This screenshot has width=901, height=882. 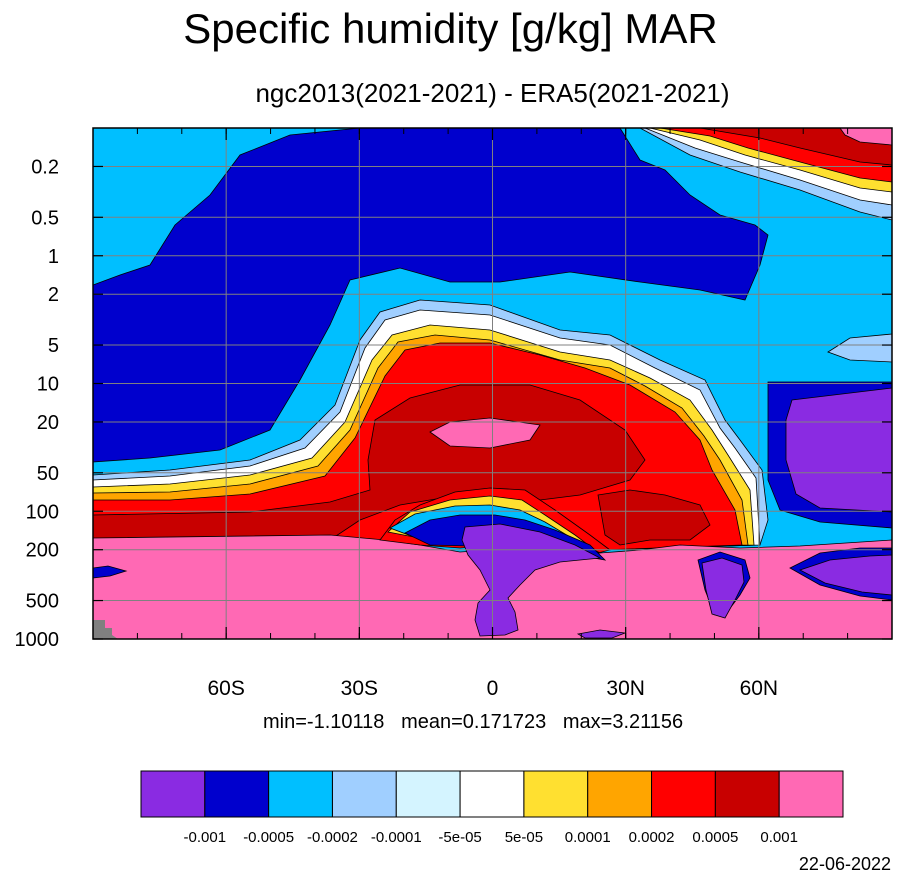 I want to click on stat-mean: mean=0.171723, so click(x=474, y=722).